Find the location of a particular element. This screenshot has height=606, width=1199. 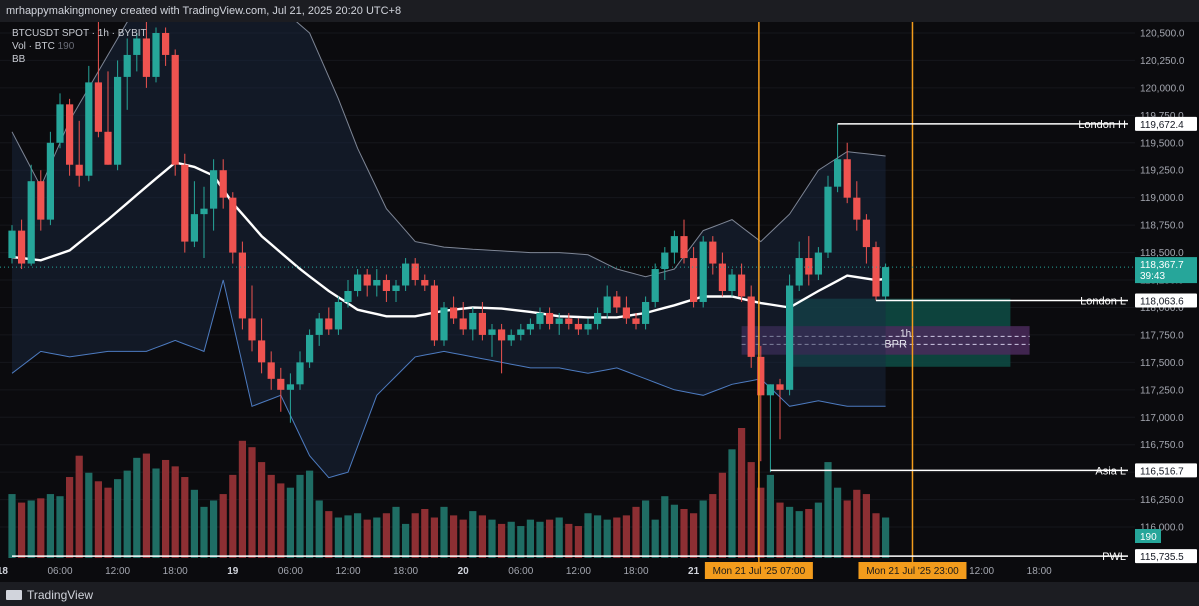

tradingview-logo: TradingView is located at coordinates (49, 595).